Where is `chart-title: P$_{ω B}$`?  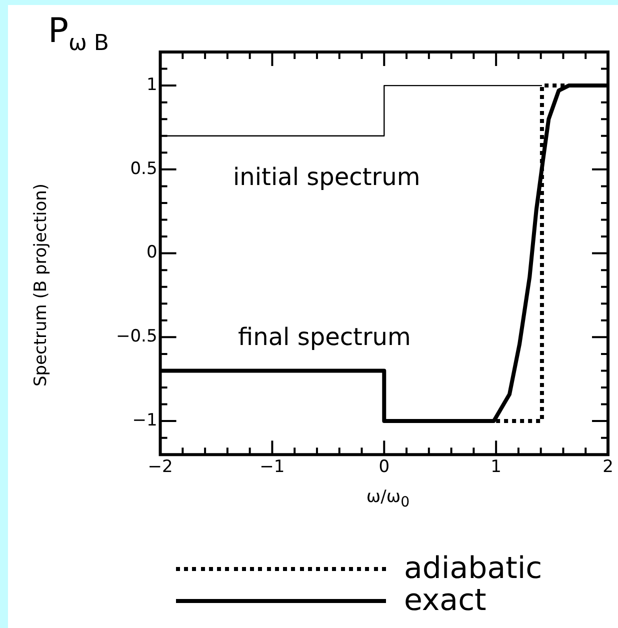
chart-title: P$_{ω B}$ is located at coordinates (79, 33).